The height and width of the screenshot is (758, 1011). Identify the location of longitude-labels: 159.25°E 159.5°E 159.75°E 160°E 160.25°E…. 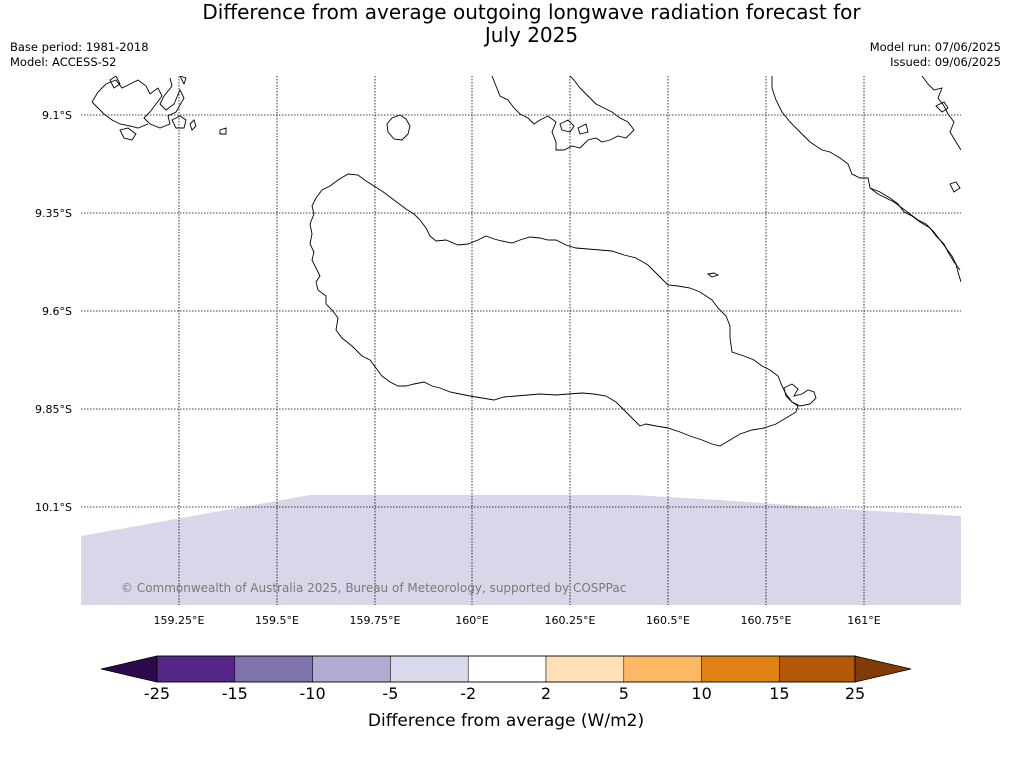
(517, 620).